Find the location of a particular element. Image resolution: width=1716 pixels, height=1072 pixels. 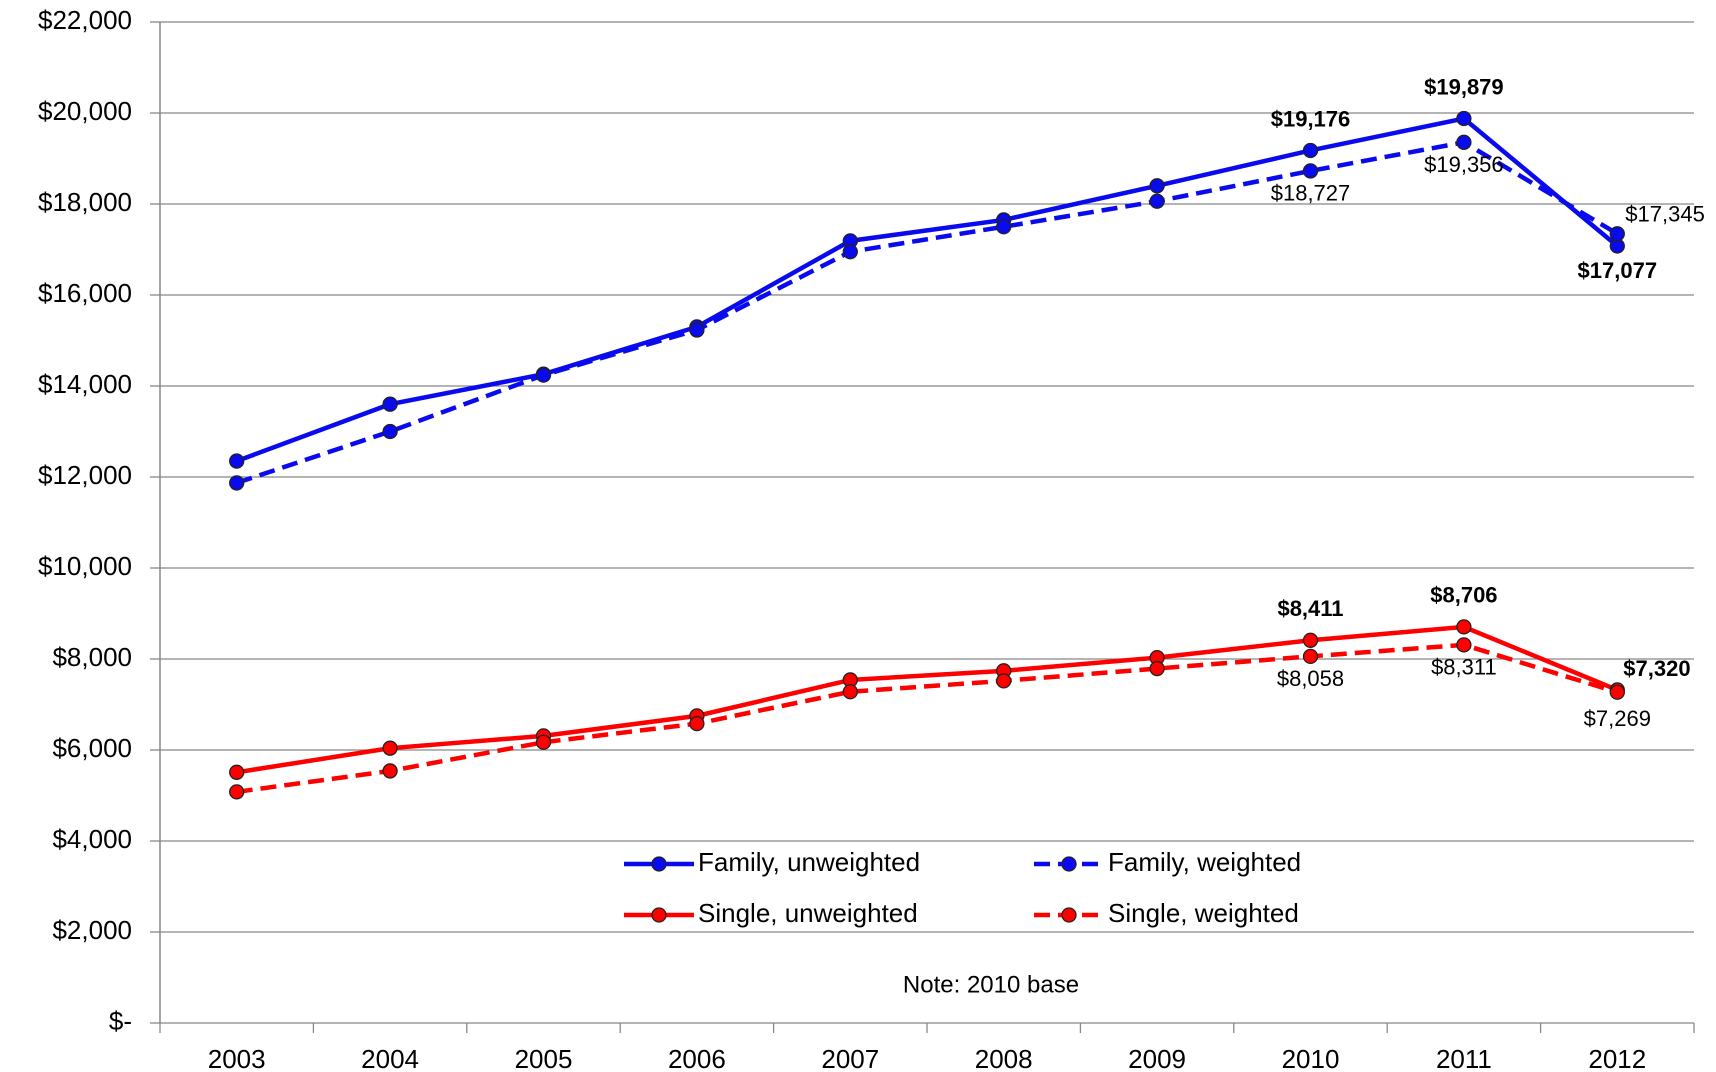

x-tick-label: 2008 is located at coordinates (1004, 1058).